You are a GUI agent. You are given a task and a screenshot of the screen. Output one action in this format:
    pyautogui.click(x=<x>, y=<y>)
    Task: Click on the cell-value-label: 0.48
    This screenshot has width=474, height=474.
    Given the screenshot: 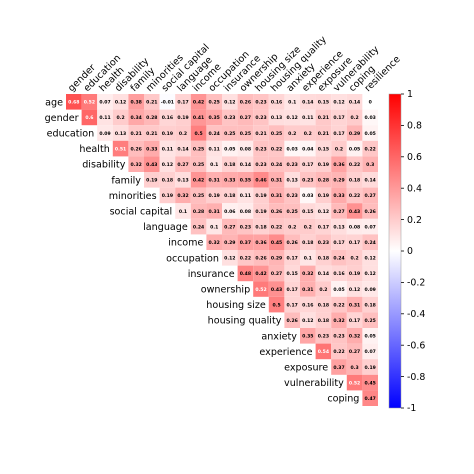 What is the action you would take?
    pyautogui.click(x=245, y=274)
    